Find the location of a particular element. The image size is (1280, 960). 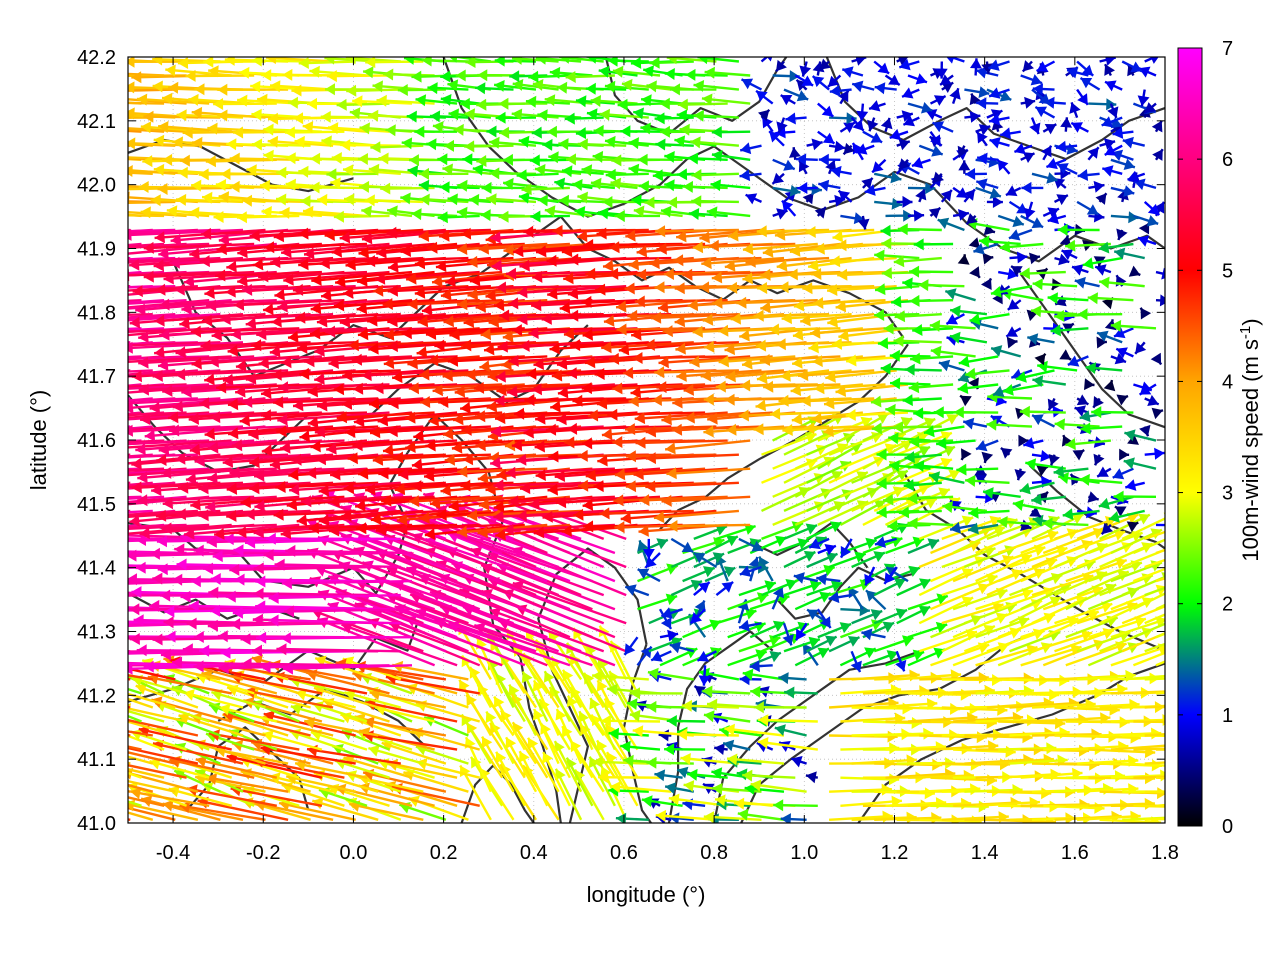

y-tick-label: 41.0 is located at coordinates (96, 824).